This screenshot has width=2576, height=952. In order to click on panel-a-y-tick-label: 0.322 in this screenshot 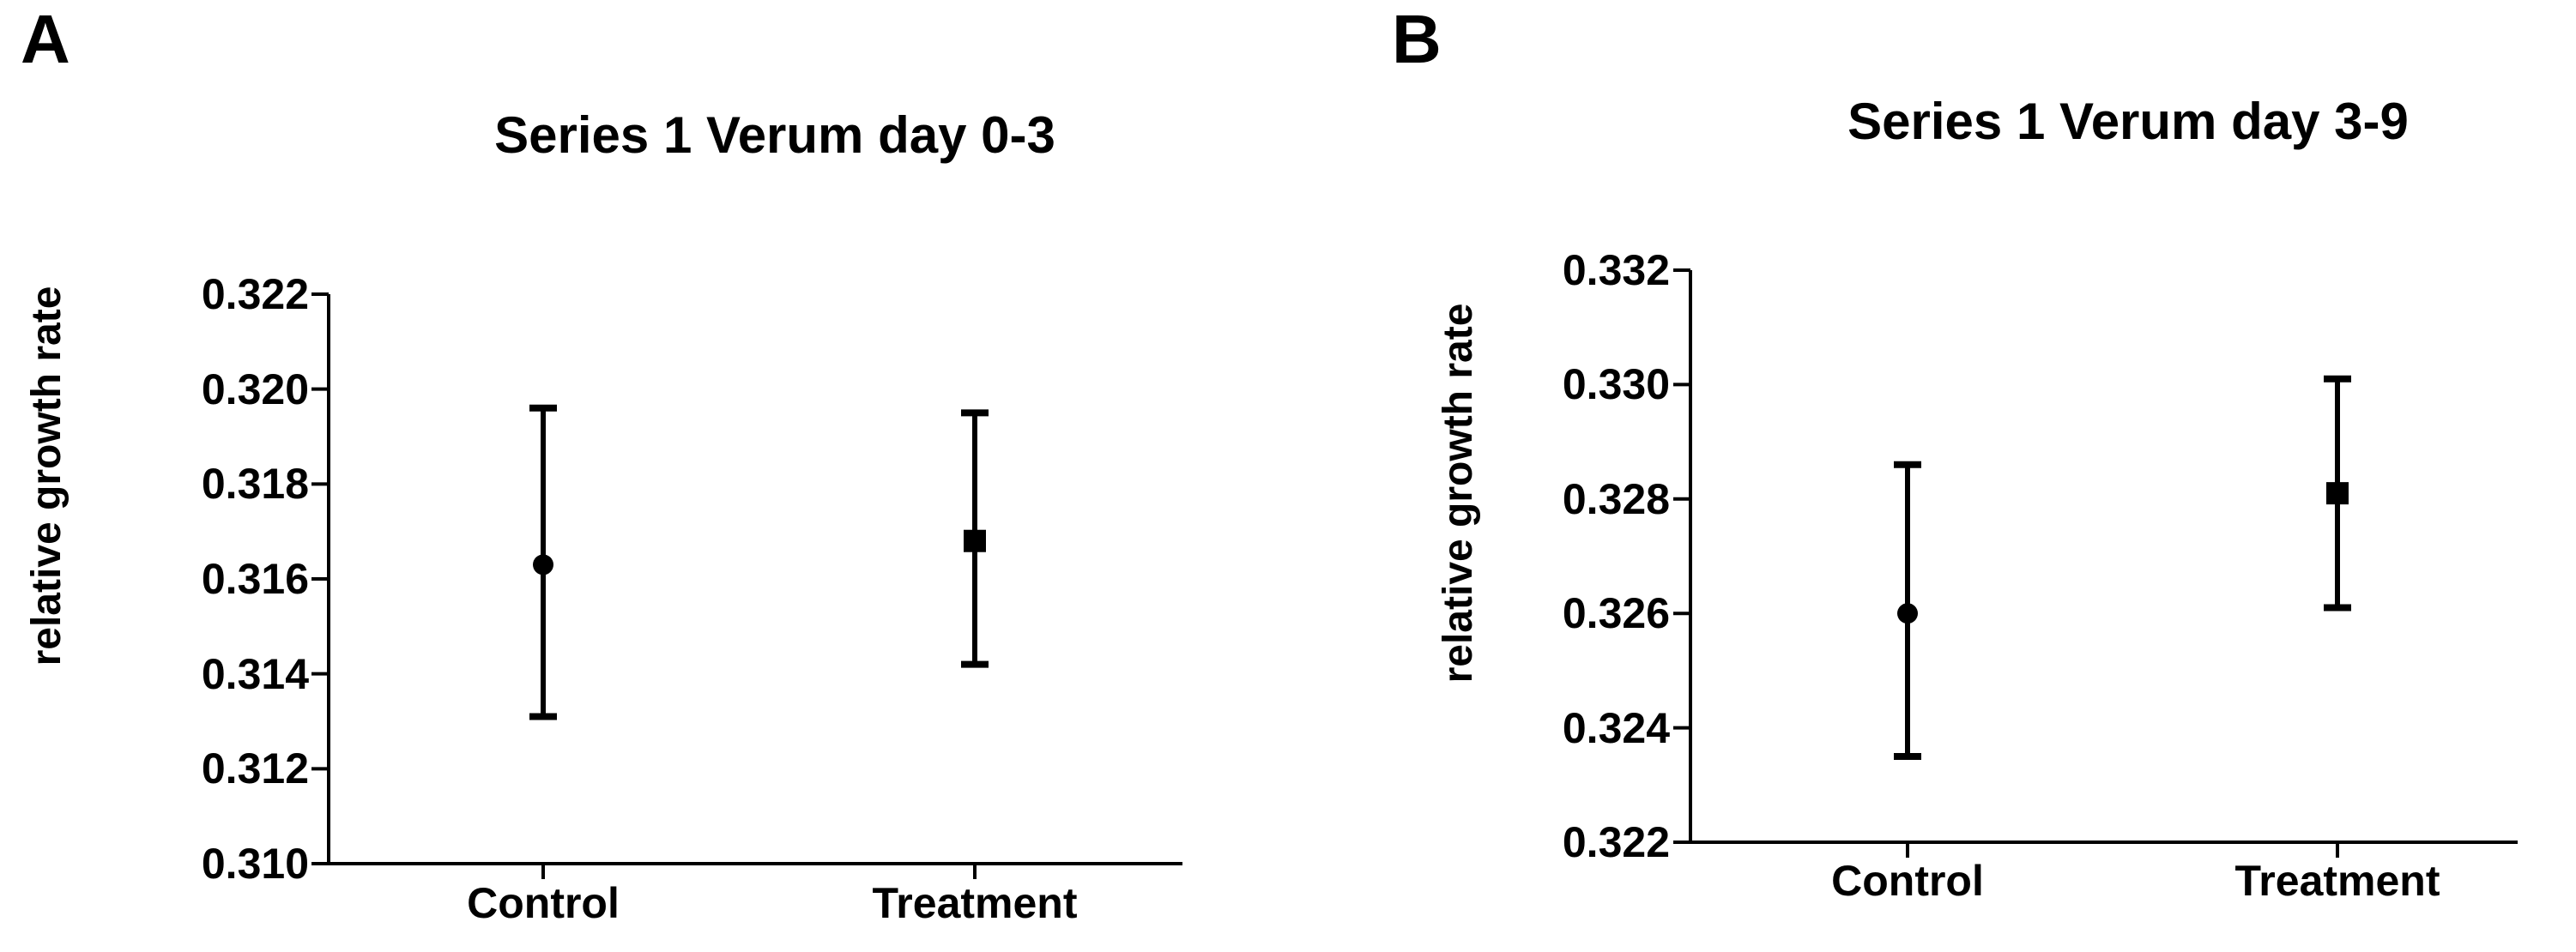, I will do `click(255, 294)`.